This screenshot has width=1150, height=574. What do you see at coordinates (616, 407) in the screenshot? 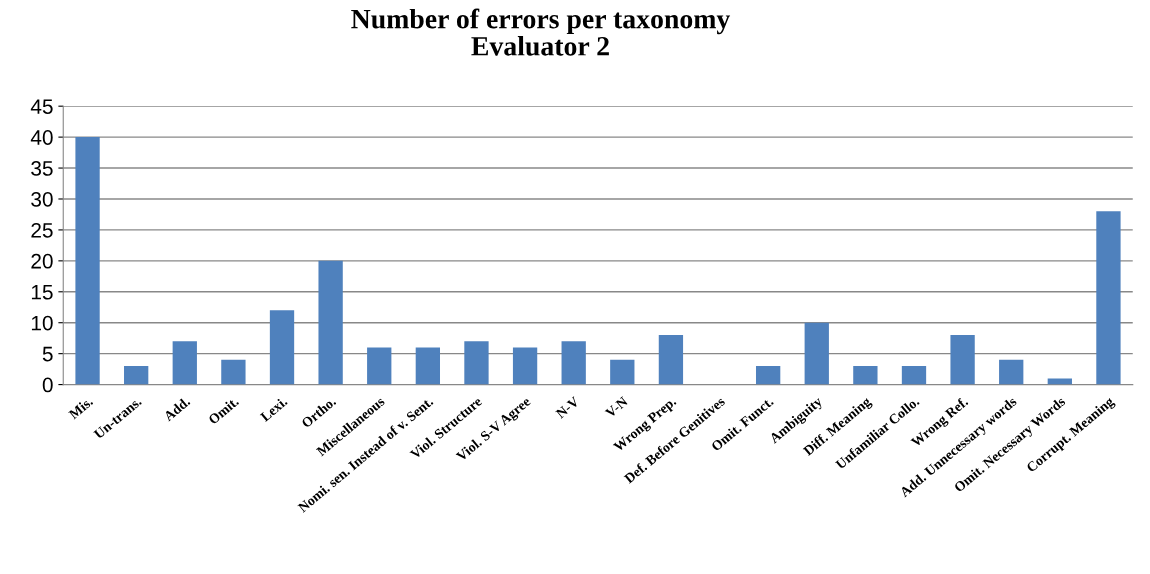
I see `x-tick-label: V-N` at bounding box center [616, 407].